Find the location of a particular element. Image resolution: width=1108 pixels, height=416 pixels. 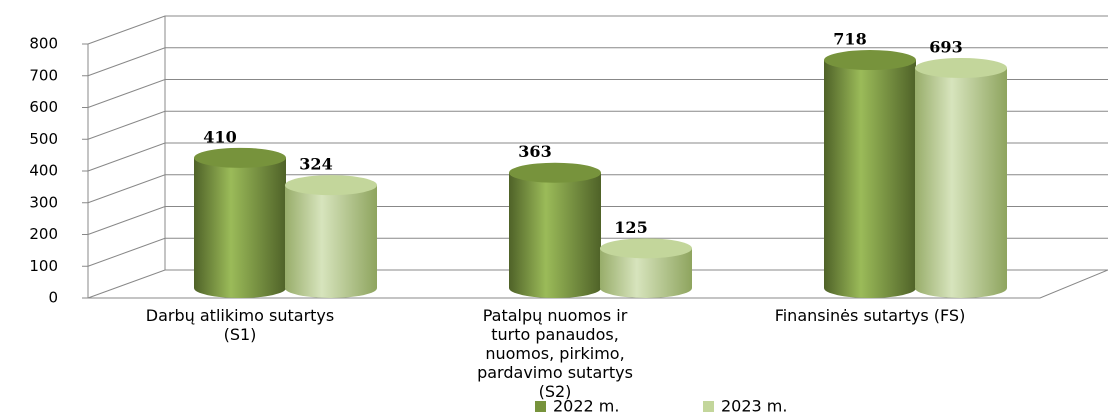

value-label: 718 is located at coordinates (849, 39).